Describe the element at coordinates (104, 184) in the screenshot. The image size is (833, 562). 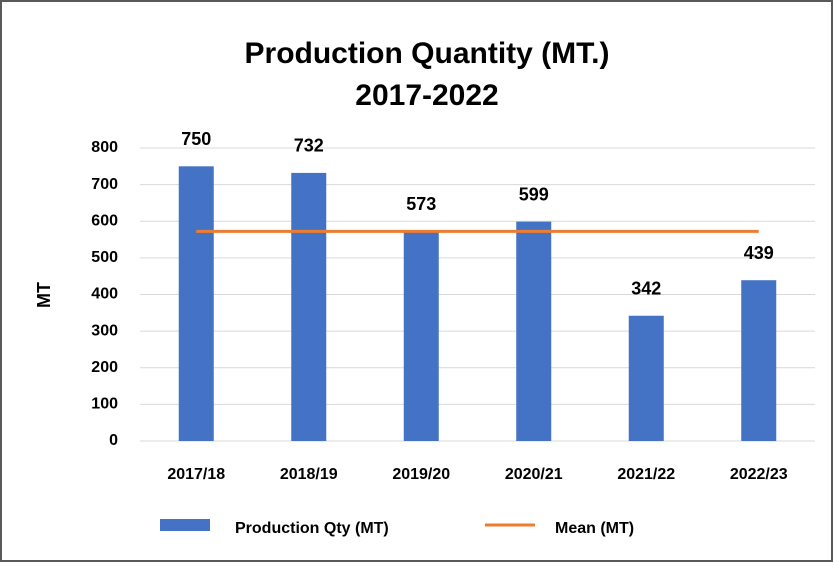
I see `y-tick-label: 700` at that location.